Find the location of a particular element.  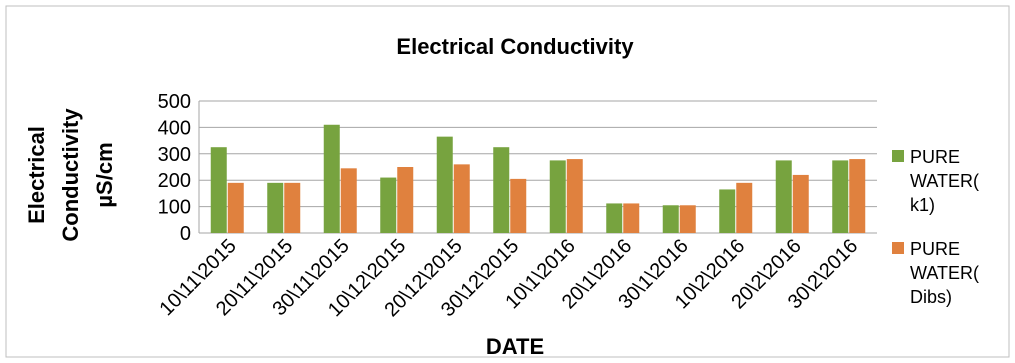

y-axis-title-line: µS/cm is located at coordinates (104, 174).